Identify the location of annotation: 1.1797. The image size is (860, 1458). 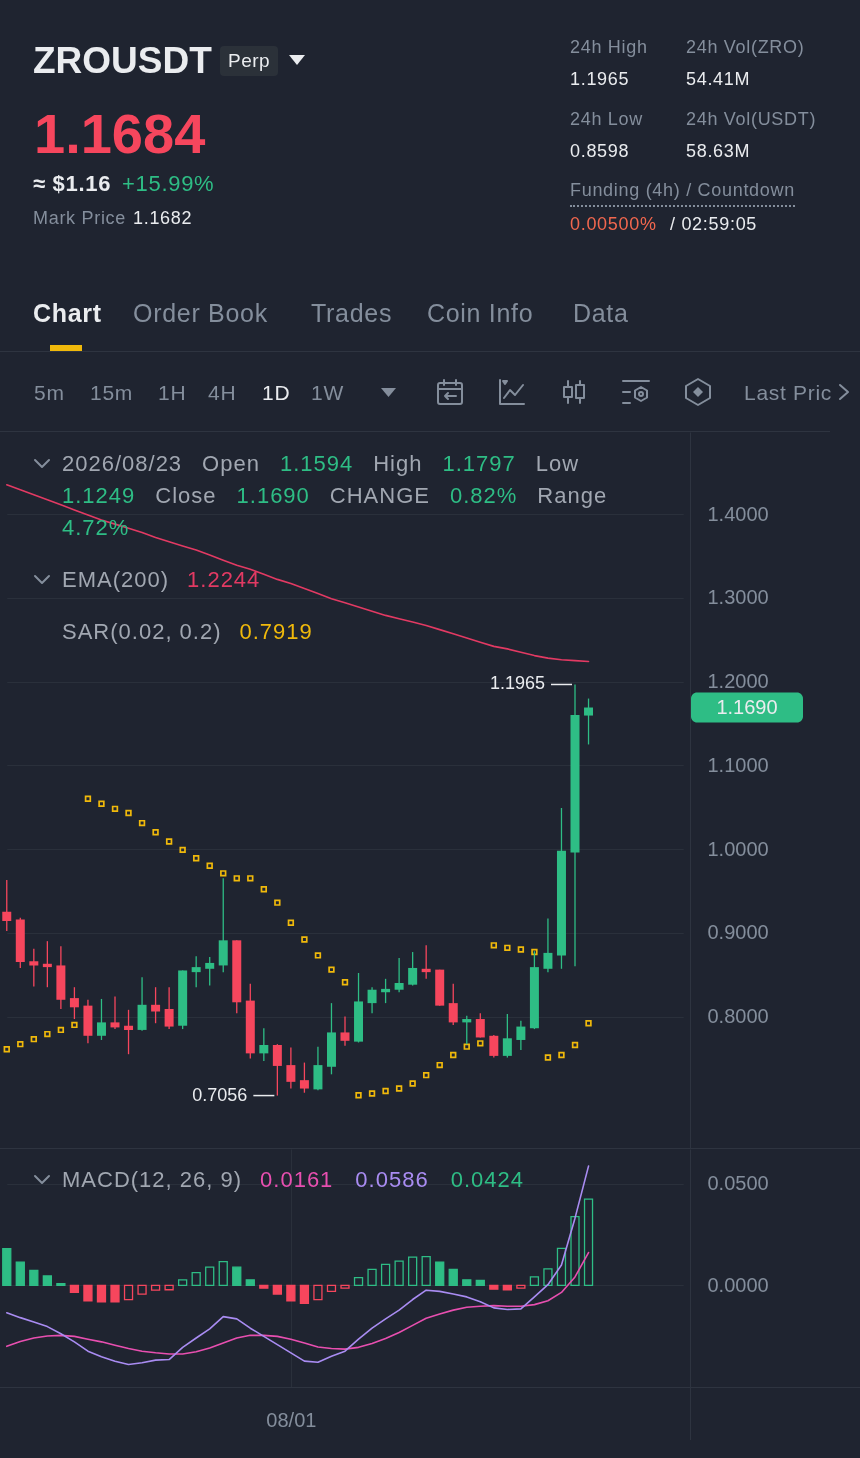
(479, 464).